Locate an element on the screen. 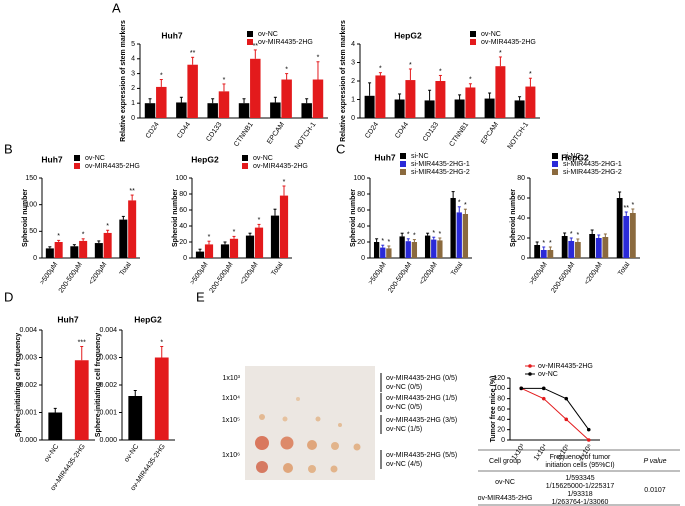  x-tick-label: NOTCH-1 is located at coordinates (306, 136).